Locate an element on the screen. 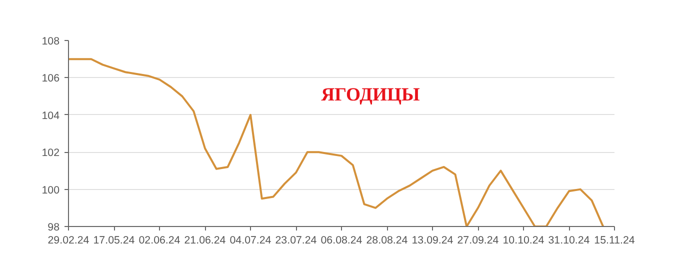 Image resolution: width=680 pixels, height=267 pixels. y-tick-label: 106 is located at coordinates (51, 78).